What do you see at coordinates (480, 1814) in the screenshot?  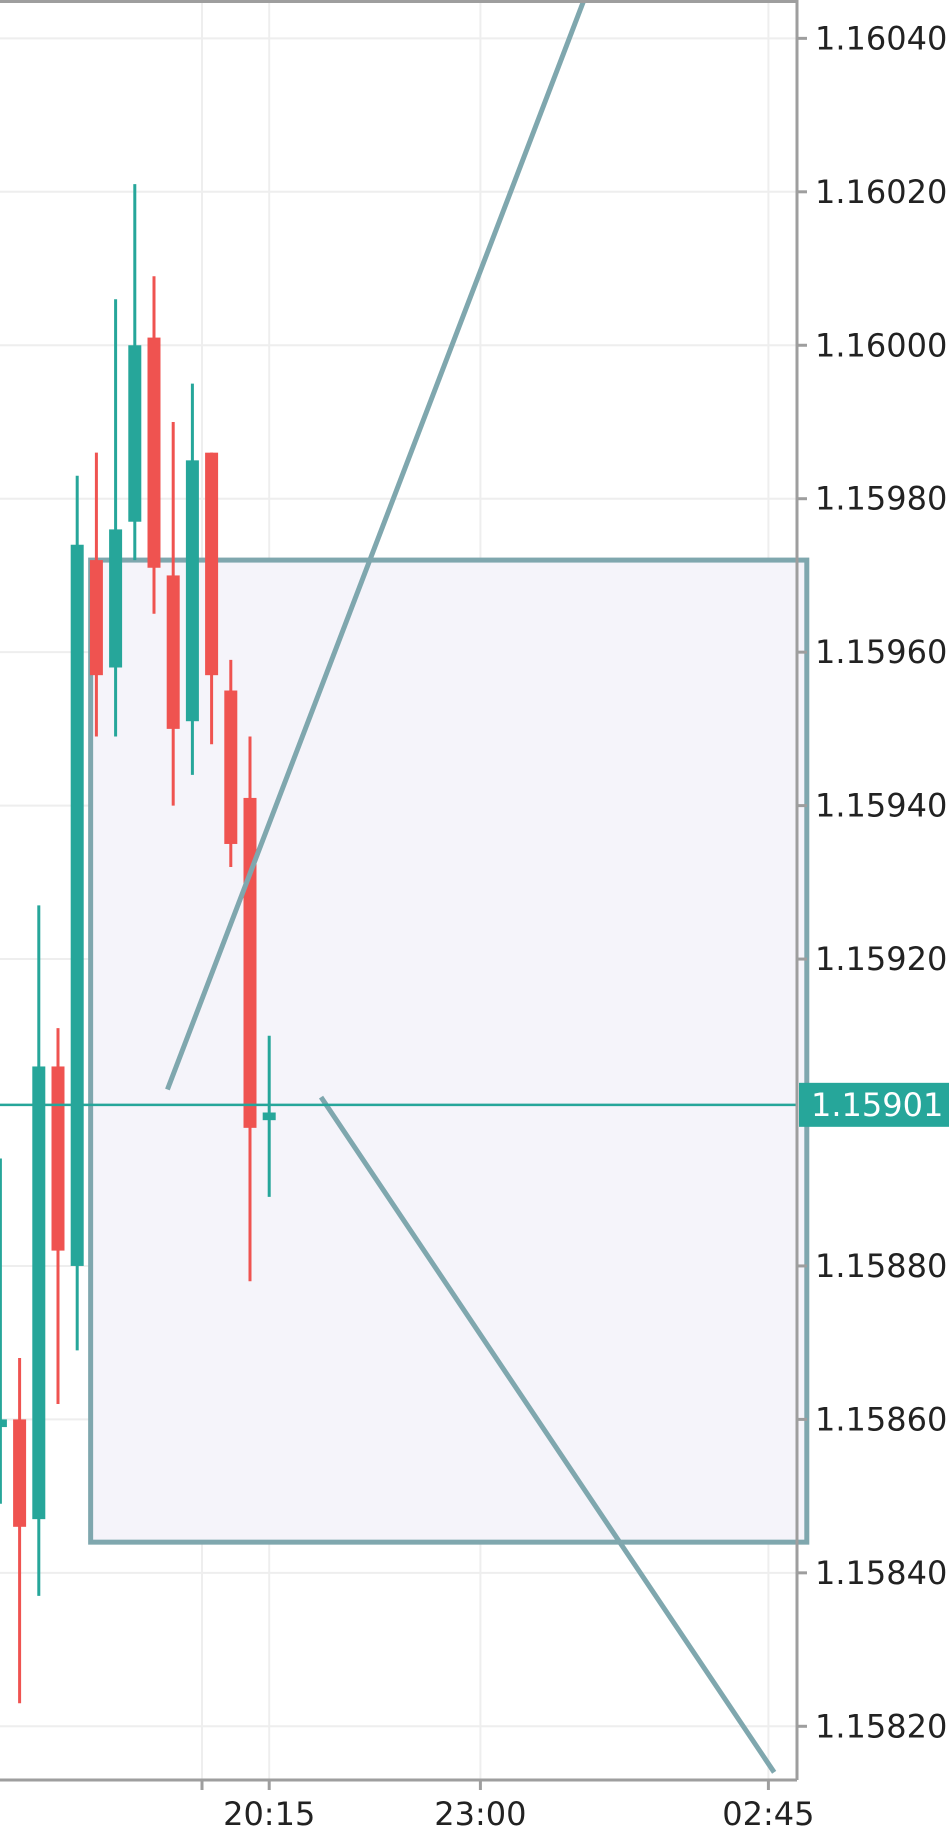 I see `time-tick-label: 23:00` at bounding box center [480, 1814].